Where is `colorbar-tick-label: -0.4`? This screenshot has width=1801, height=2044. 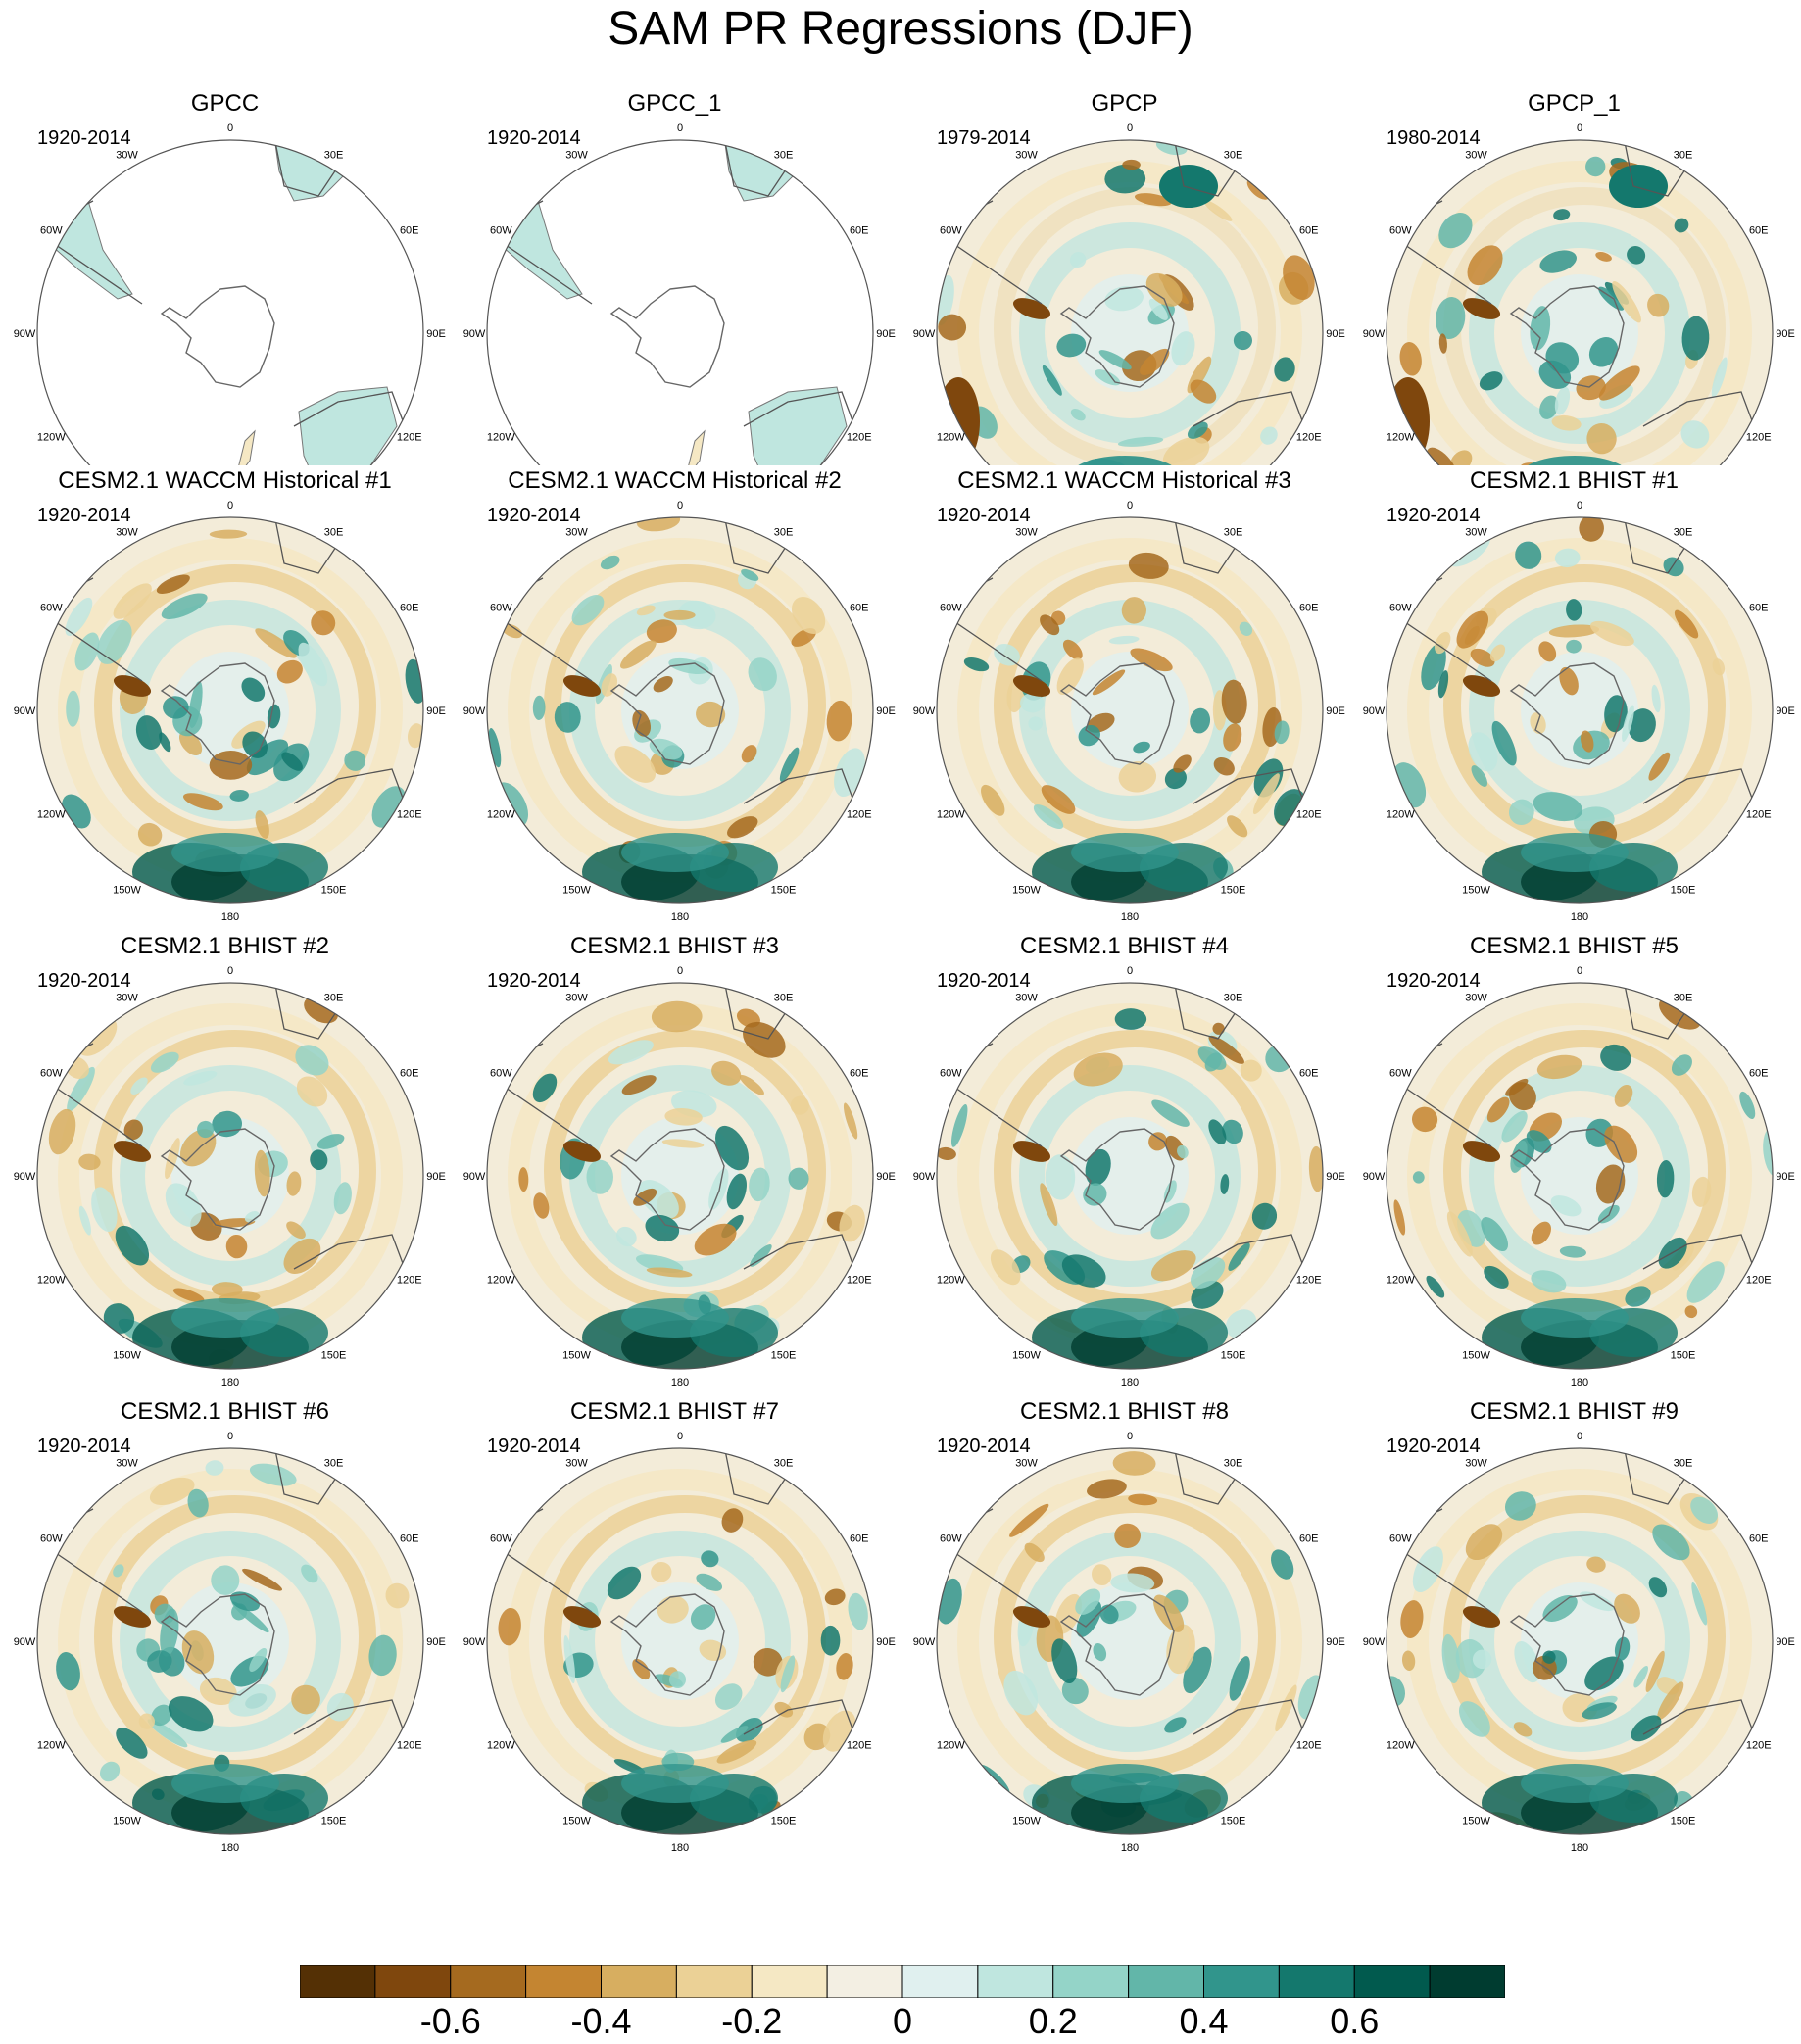
colorbar-tick-label: -0.4 is located at coordinates (601, 2021).